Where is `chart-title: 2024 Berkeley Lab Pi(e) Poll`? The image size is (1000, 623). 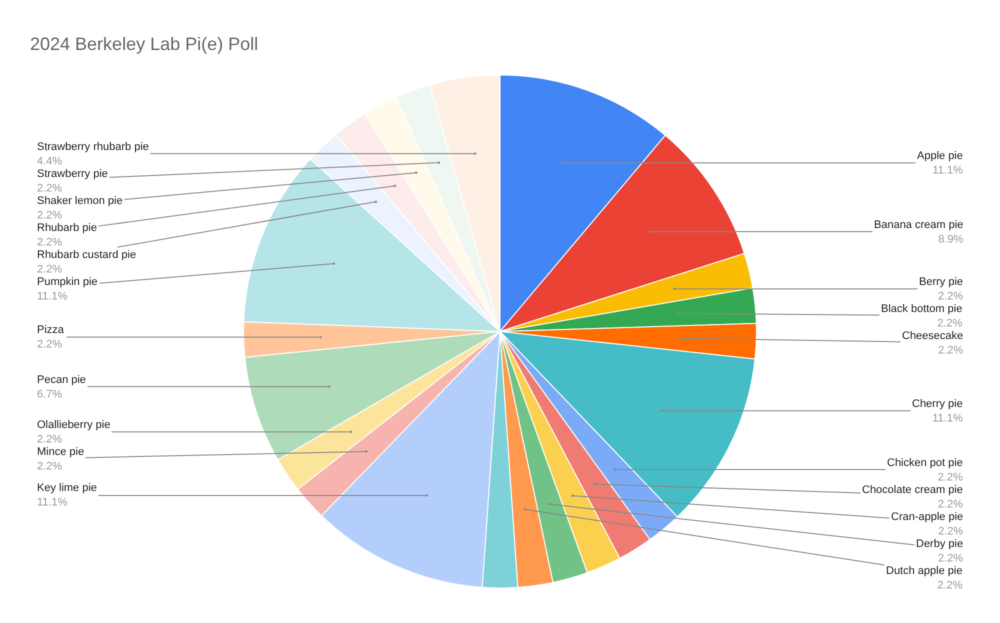
chart-title: 2024 Berkeley Lab Pi(e) Poll is located at coordinates (144, 44).